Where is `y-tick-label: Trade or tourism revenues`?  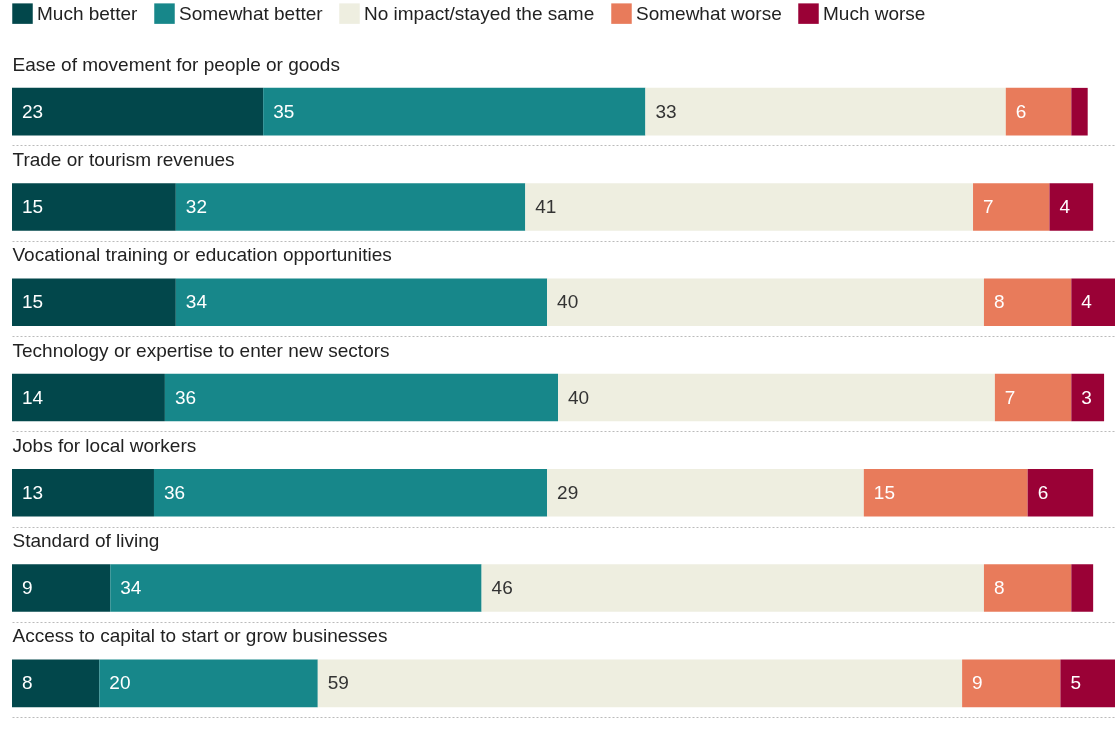
y-tick-label: Trade or tourism revenues is located at coordinates (123, 159).